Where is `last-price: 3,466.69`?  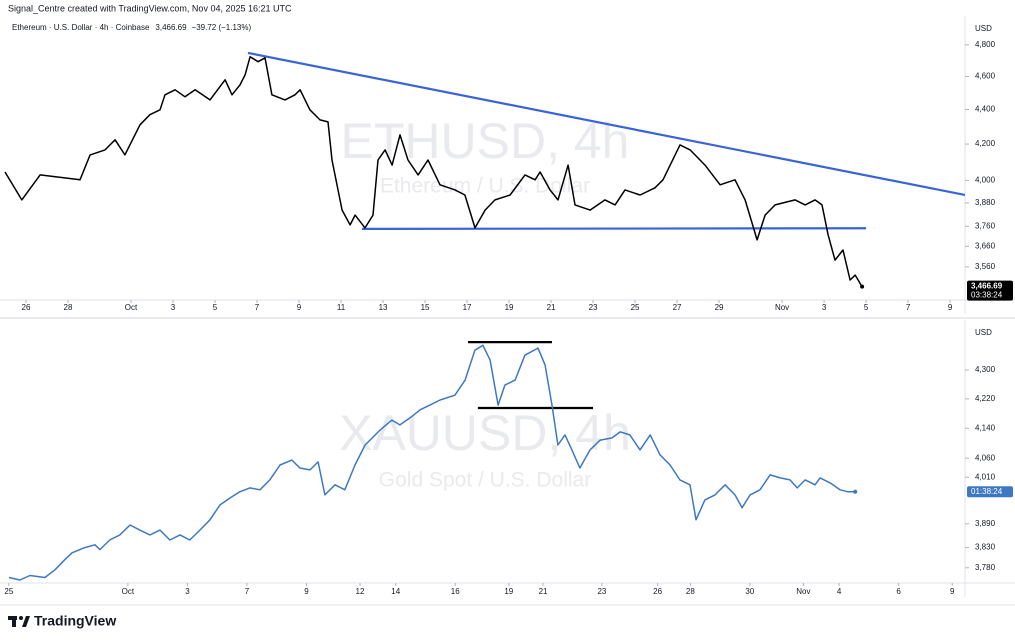 last-price: 3,466.69 is located at coordinates (171, 27).